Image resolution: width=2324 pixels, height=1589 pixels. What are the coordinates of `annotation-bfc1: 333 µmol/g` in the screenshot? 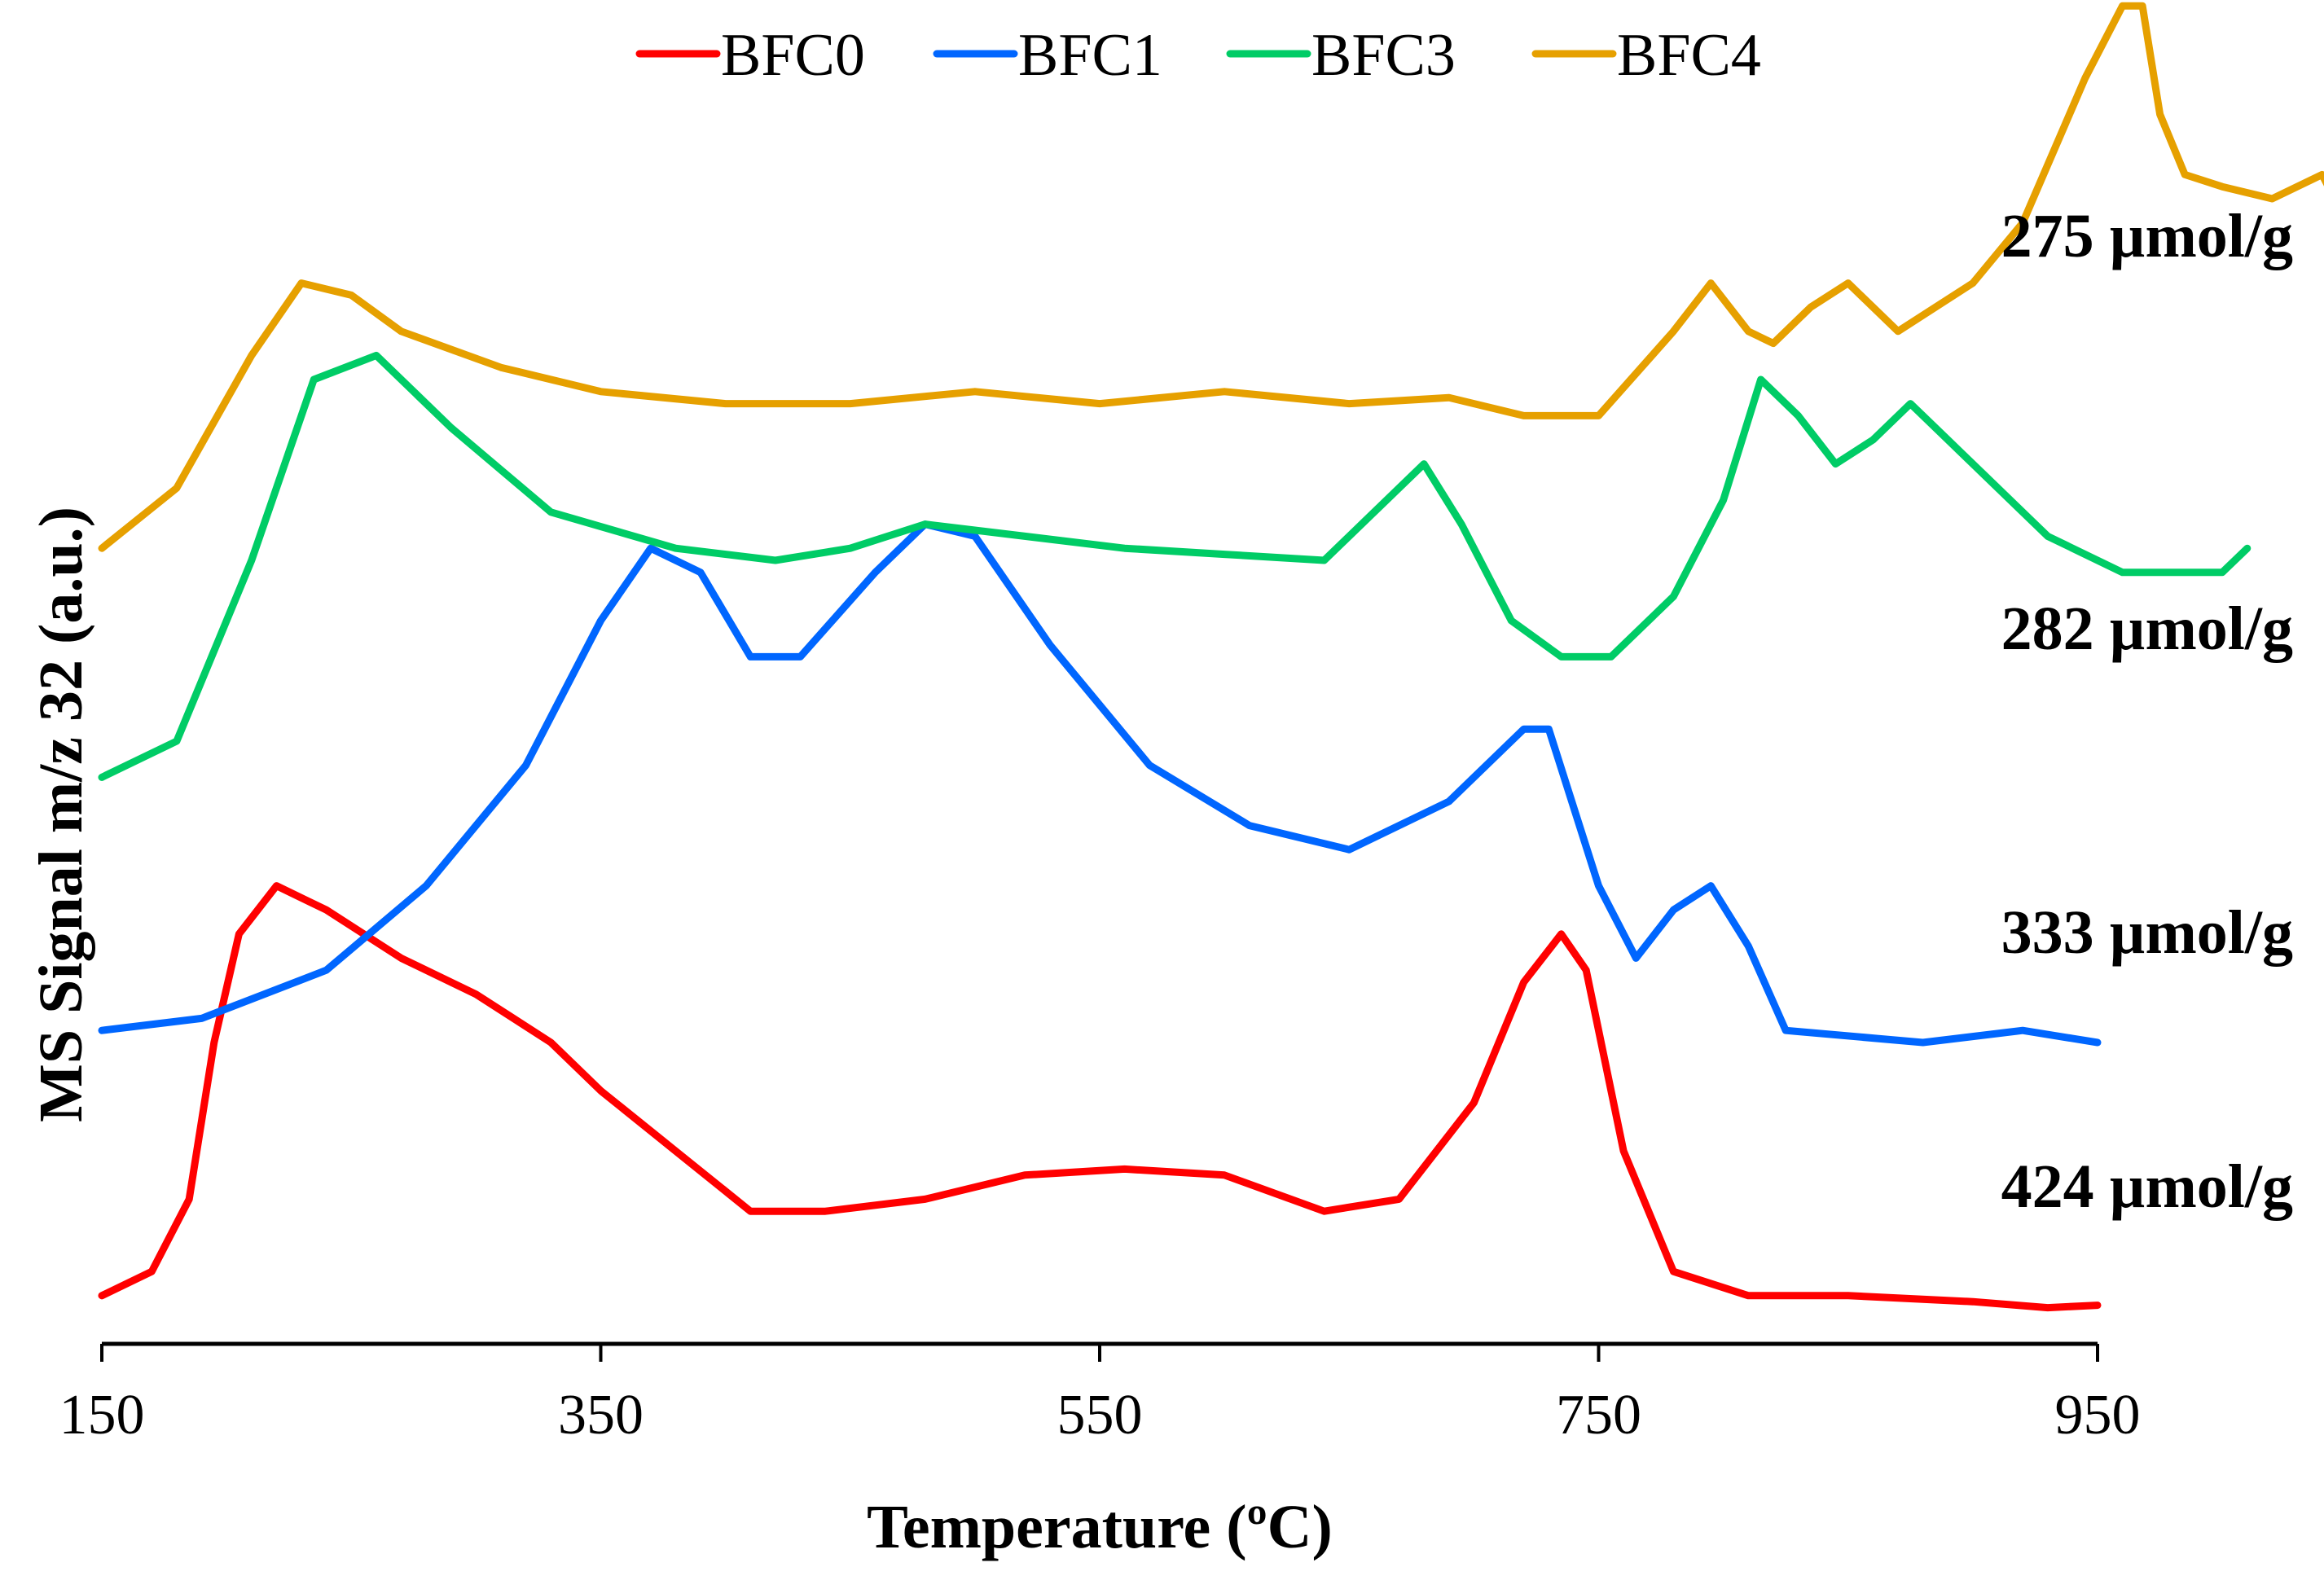 It's located at (2147, 932).